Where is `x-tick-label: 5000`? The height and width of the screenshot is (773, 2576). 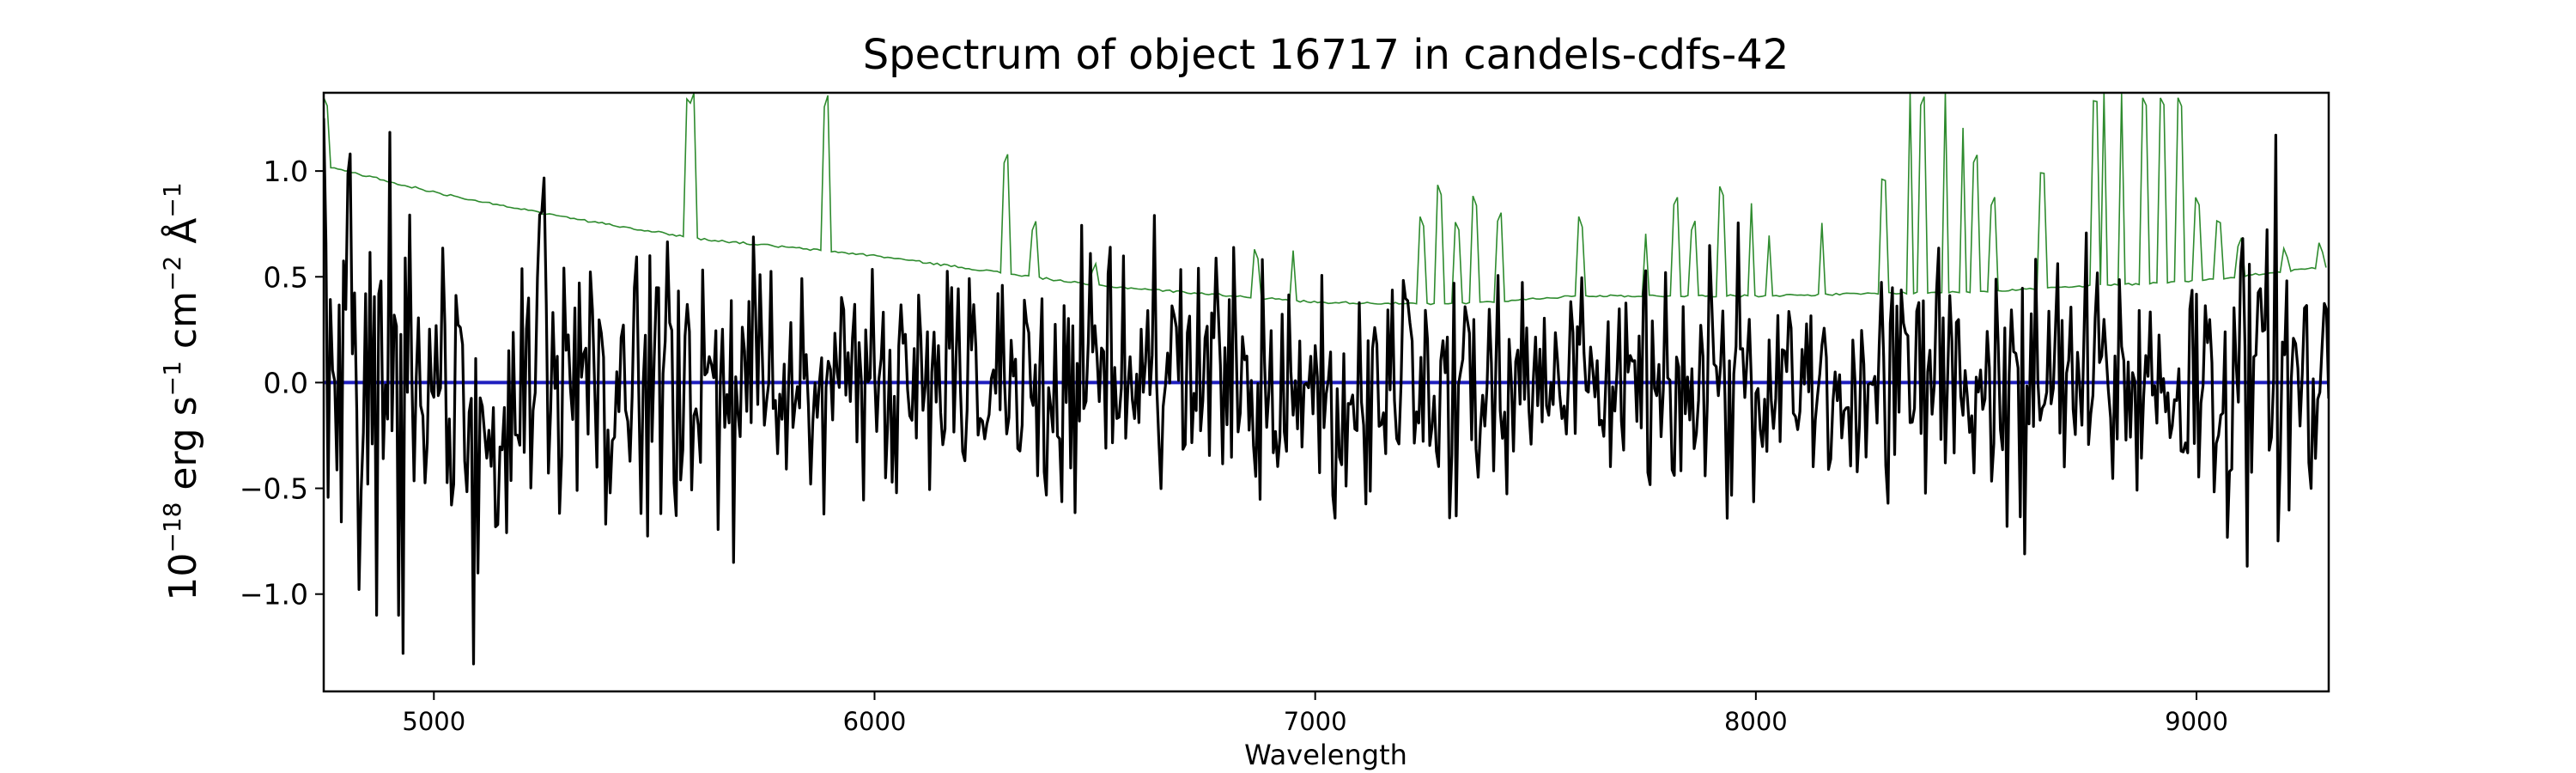
x-tick-label: 5000 is located at coordinates (433, 721).